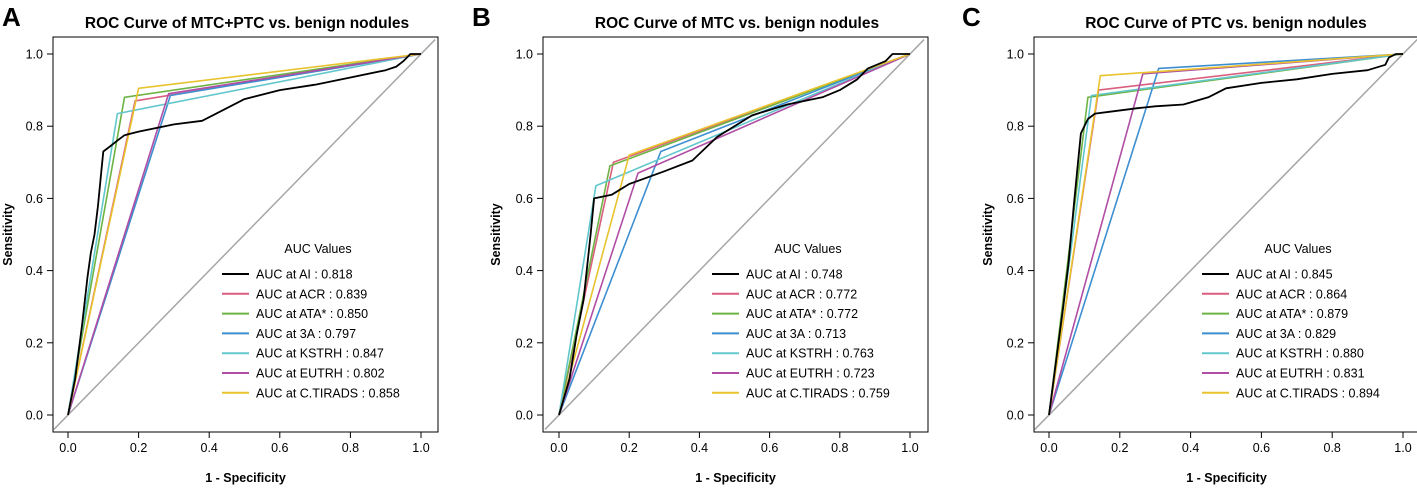 This screenshot has width=1417, height=489. Describe the element at coordinates (481, 17) in the screenshot. I see `panel-letter: B` at that location.